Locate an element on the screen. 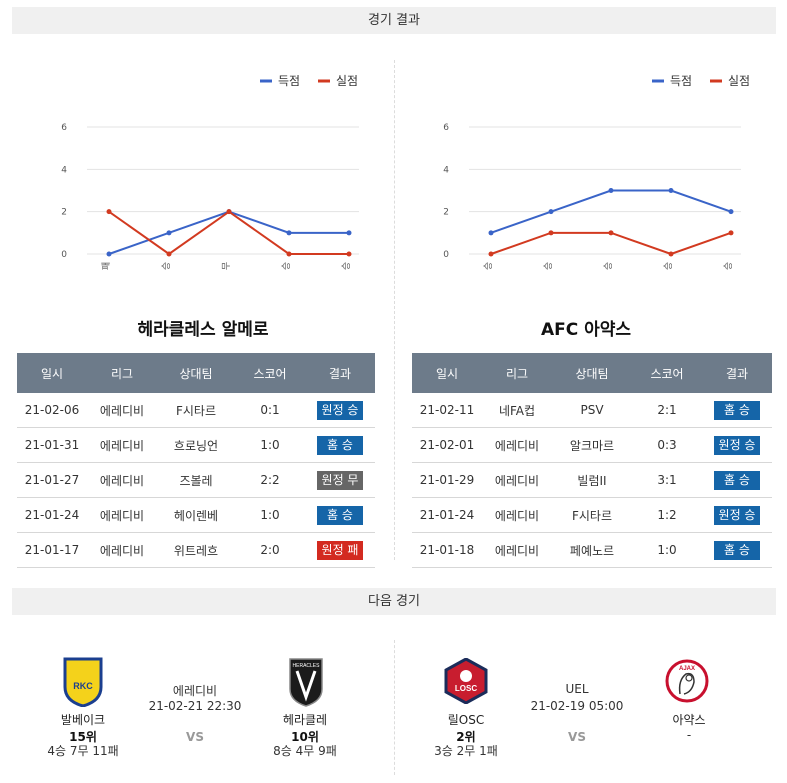  away-team-rank: 10위 is located at coordinates (305, 737).